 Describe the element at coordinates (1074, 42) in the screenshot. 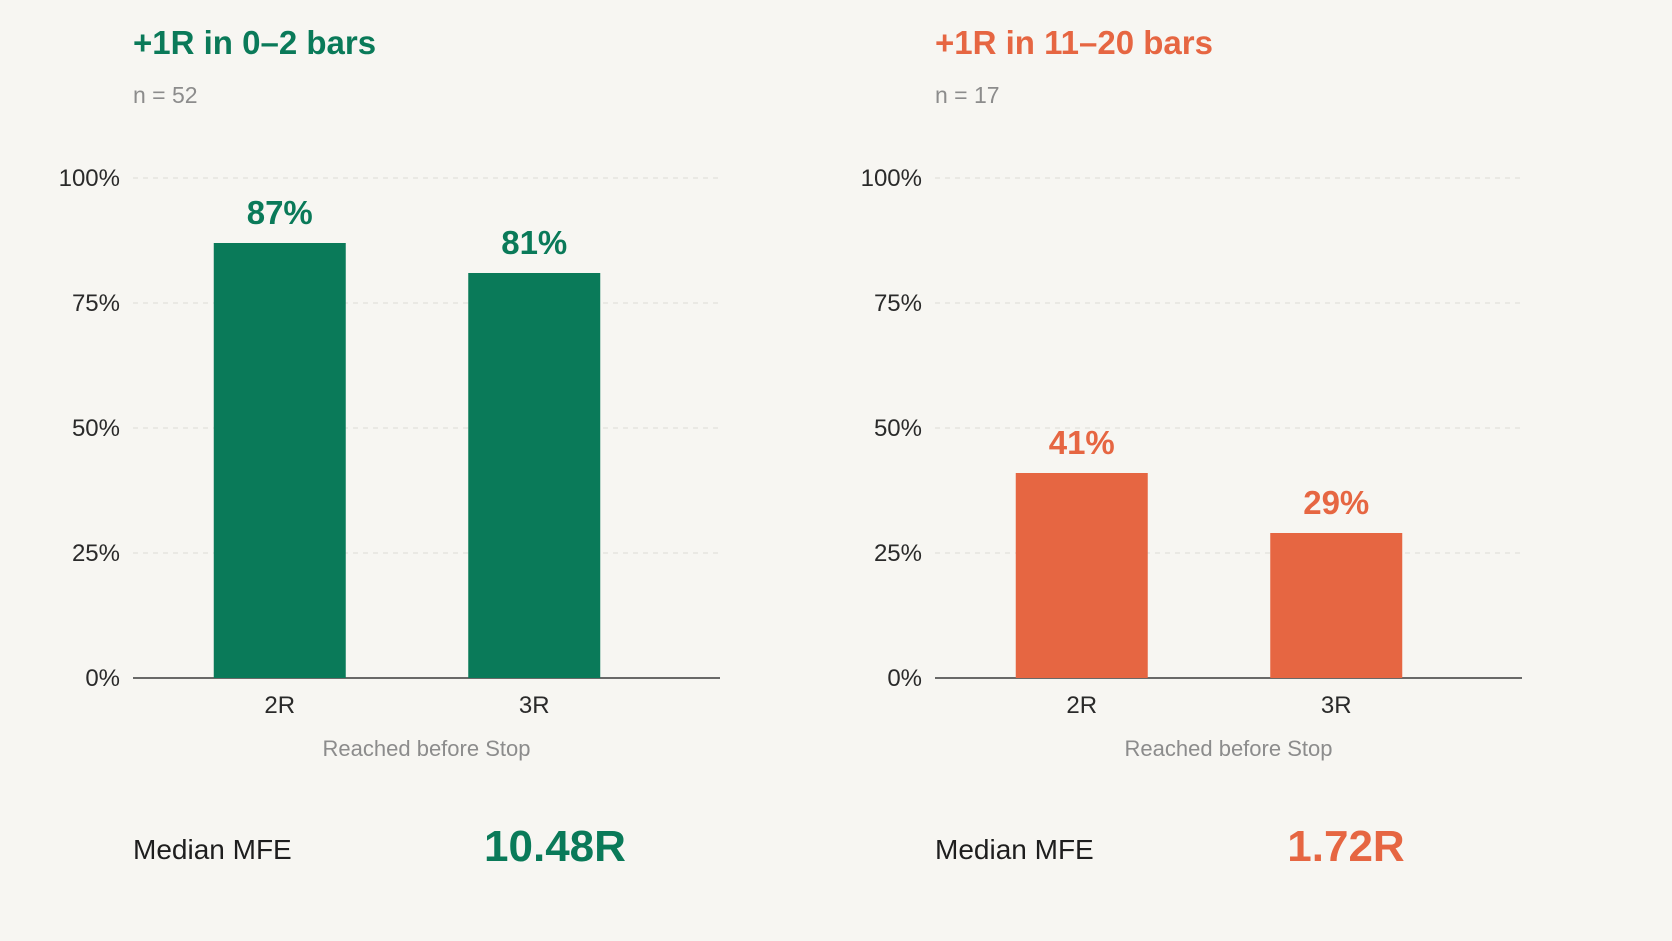

I see `chart-title: +1R in 11–20 bars` at that location.